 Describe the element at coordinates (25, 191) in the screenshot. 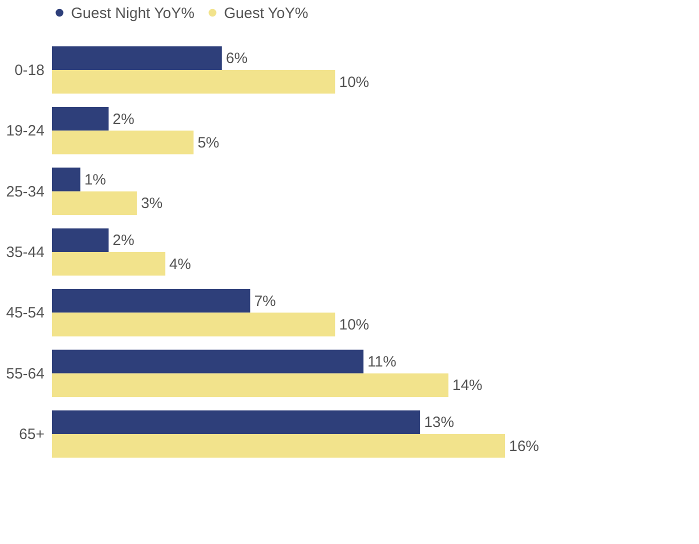

I see `y-tick-label: 25-34` at that location.